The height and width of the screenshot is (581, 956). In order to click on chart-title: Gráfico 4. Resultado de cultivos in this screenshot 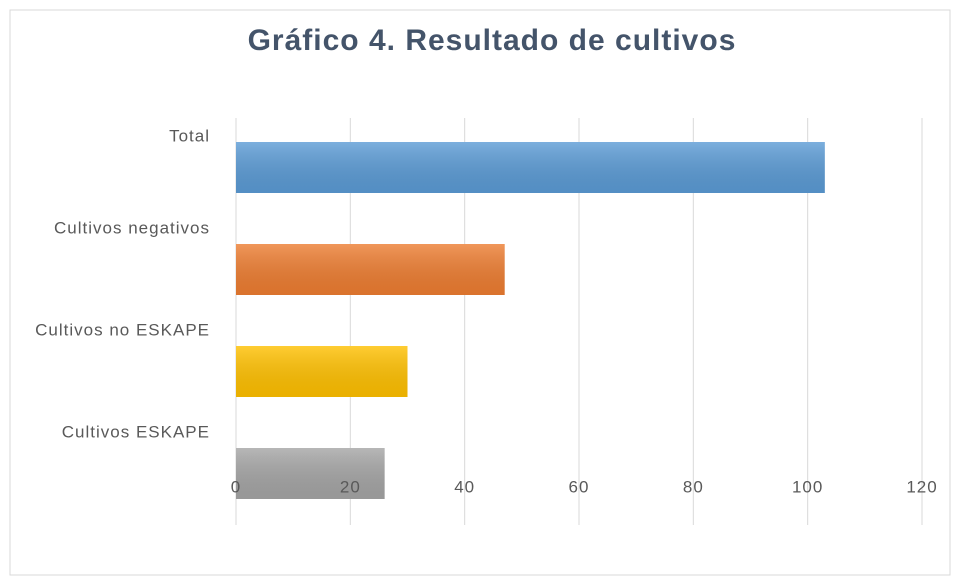, I will do `click(492, 40)`.